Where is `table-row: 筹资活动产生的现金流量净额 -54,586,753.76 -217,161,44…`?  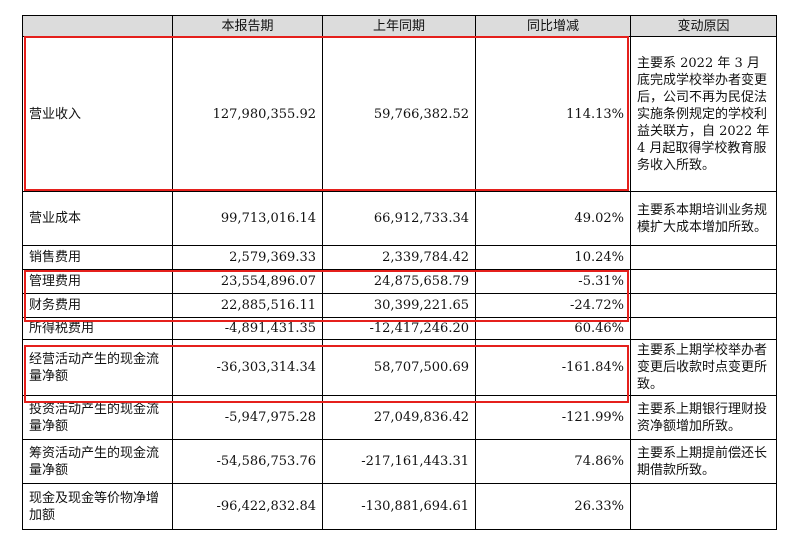
table-row: 筹资活动产生的现金流量净额 -54,586,753.76 -217,161,44… is located at coordinates (399, 461).